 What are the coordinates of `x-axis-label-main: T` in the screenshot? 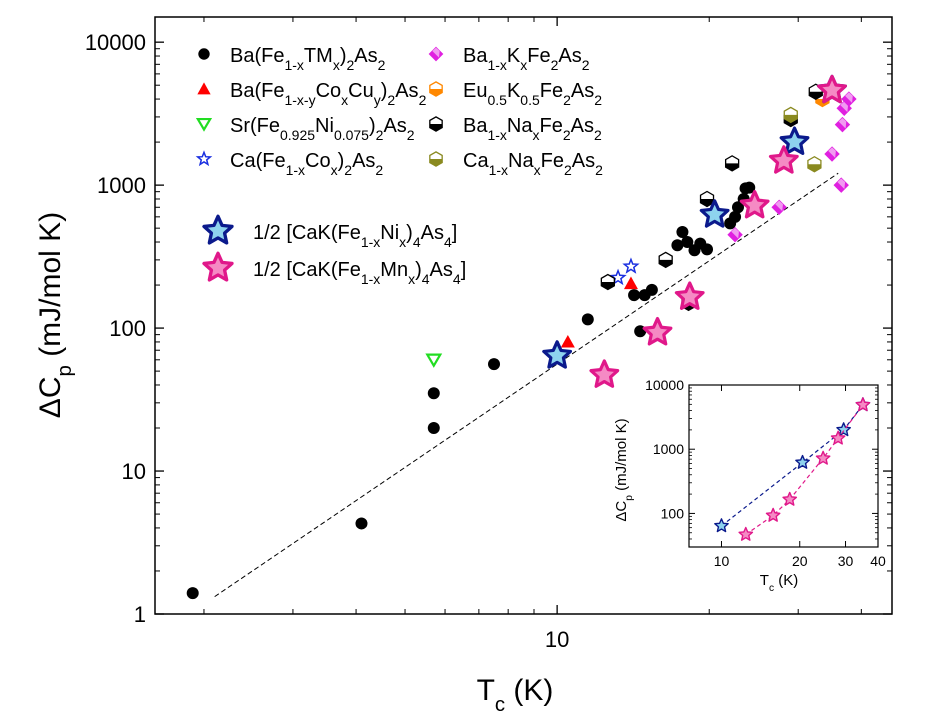 It's located at (486, 690).